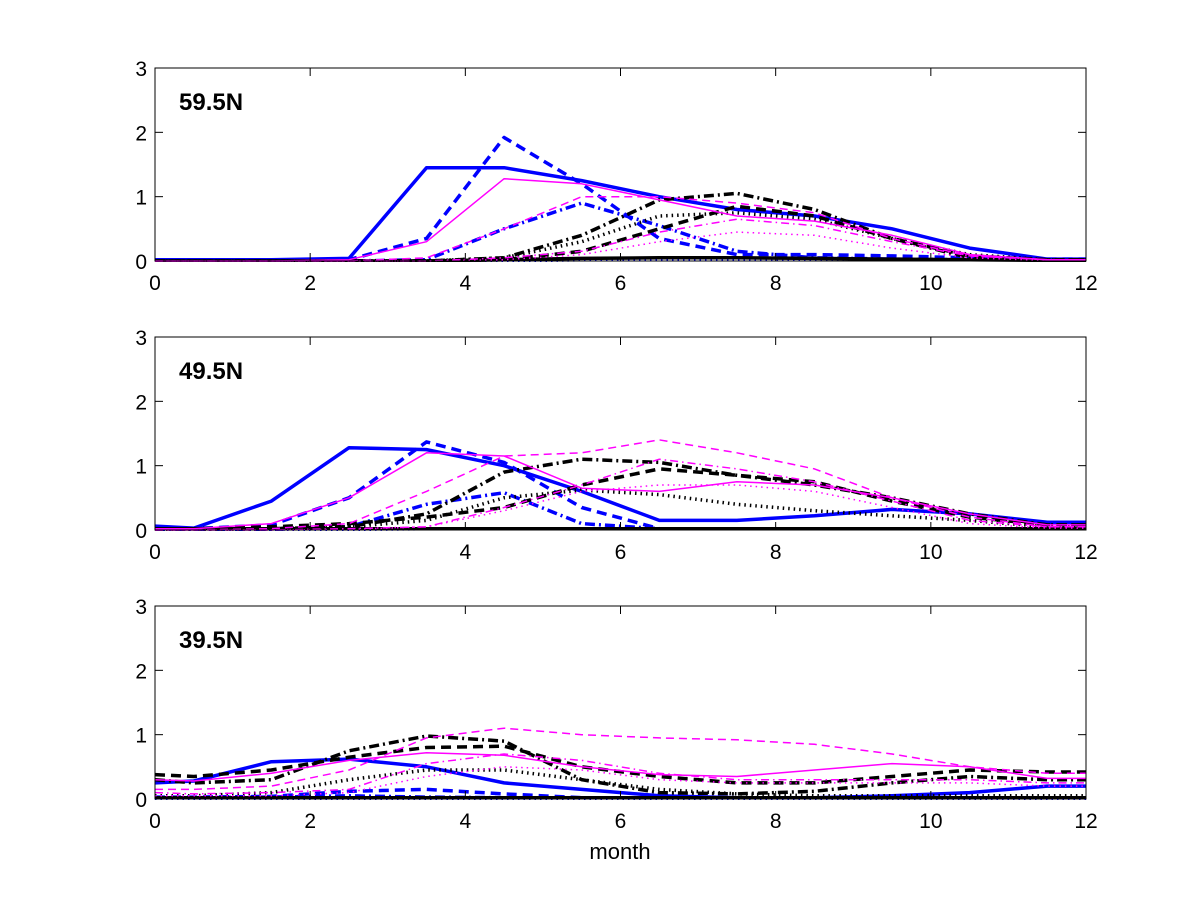 The height and width of the screenshot is (900, 1200). What do you see at coordinates (211, 371) in the screenshot?
I see `panel-title: 49.5N` at bounding box center [211, 371].